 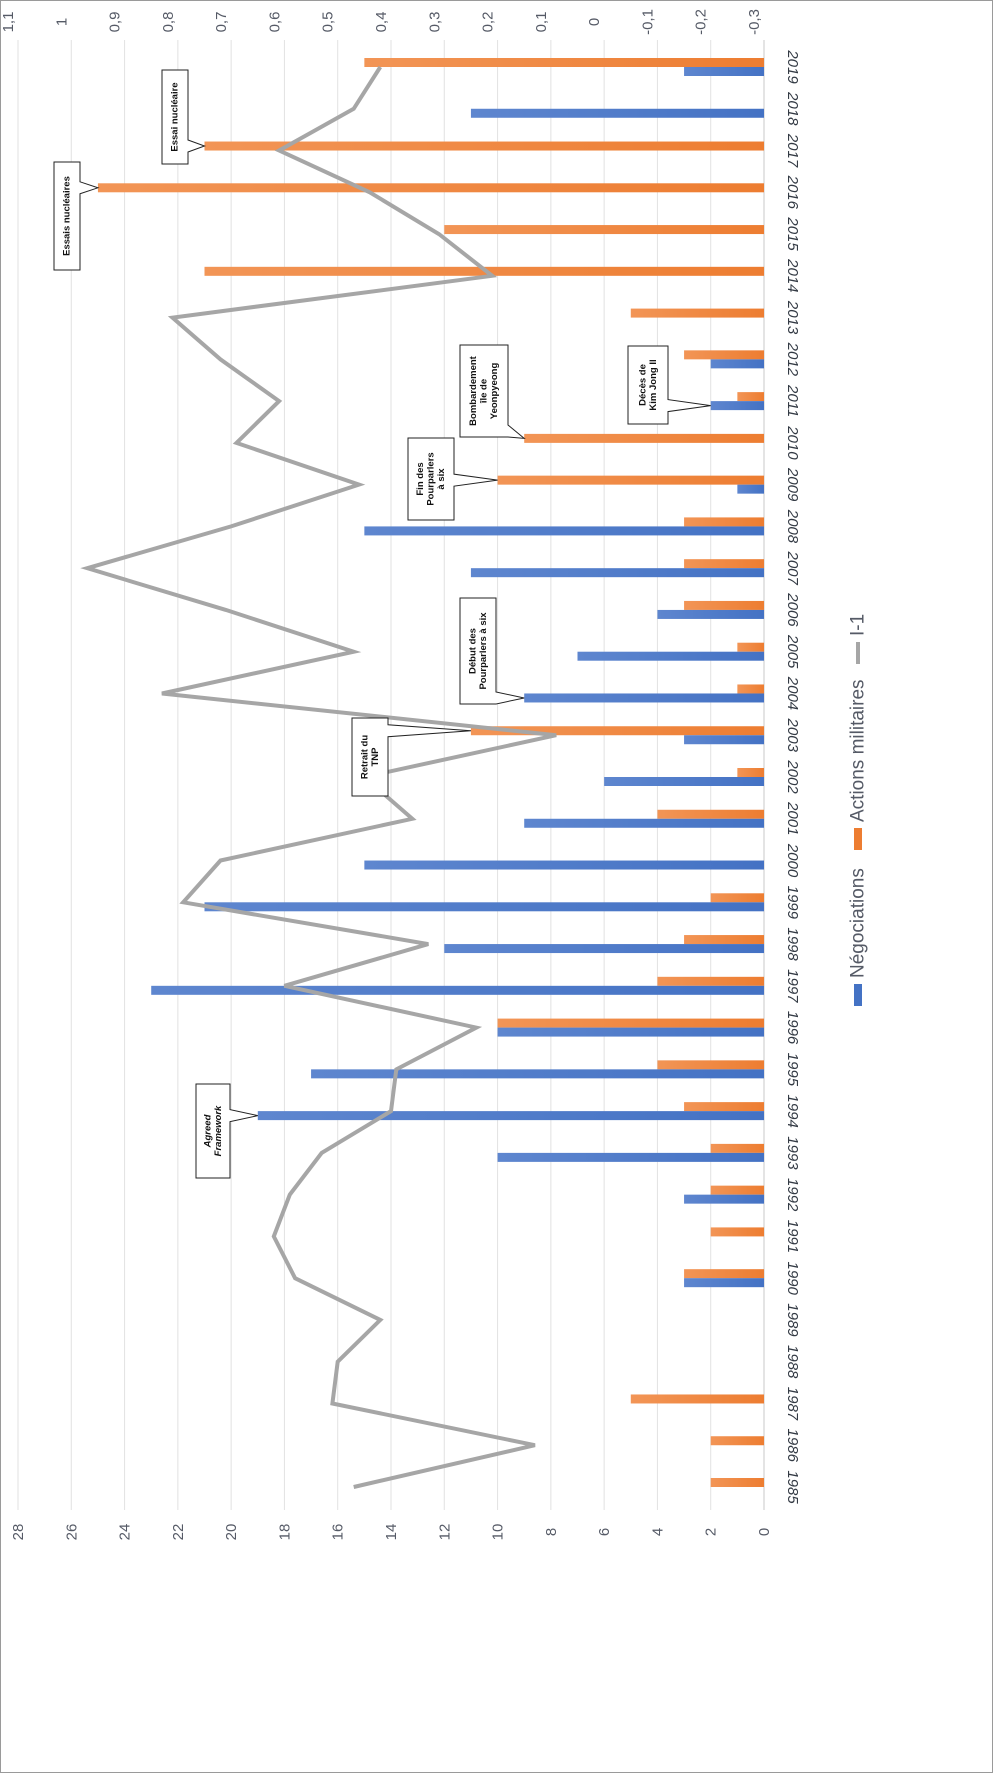 What do you see at coordinates (792, 693) in the screenshot?
I see `category-label: 2004` at bounding box center [792, 693].